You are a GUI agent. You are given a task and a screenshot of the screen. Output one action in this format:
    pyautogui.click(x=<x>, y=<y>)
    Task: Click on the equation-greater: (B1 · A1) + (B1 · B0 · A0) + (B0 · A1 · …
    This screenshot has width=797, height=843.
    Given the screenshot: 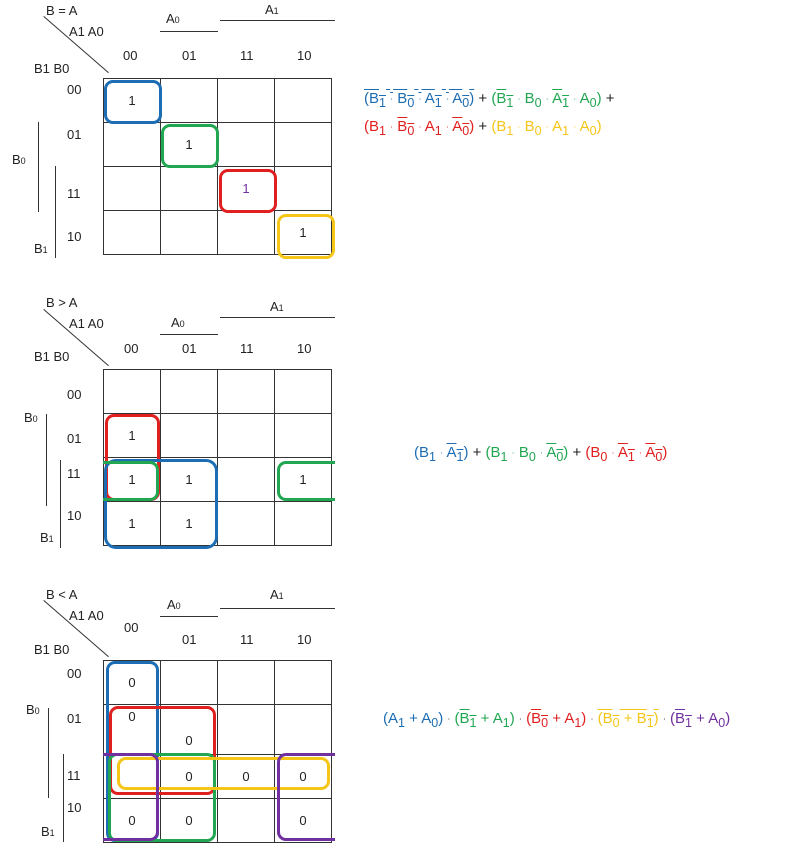 What is the action you would take?
    pyautogui.click(x=541, y=454)
    